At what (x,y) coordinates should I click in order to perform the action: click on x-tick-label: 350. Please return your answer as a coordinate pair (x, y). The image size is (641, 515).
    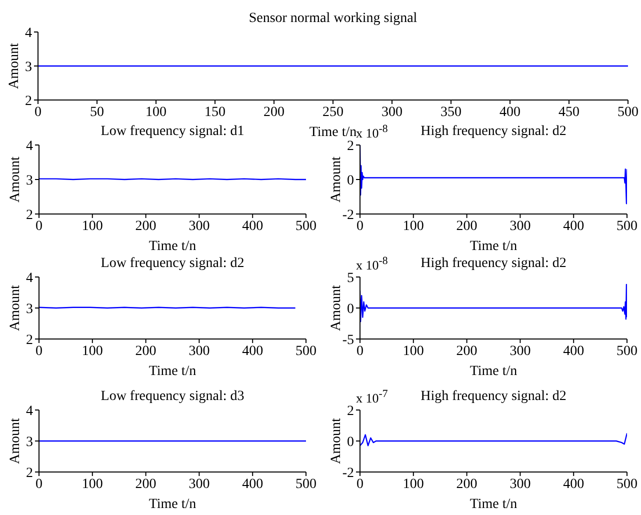
    Looking at the image, I should click on (451, 112).